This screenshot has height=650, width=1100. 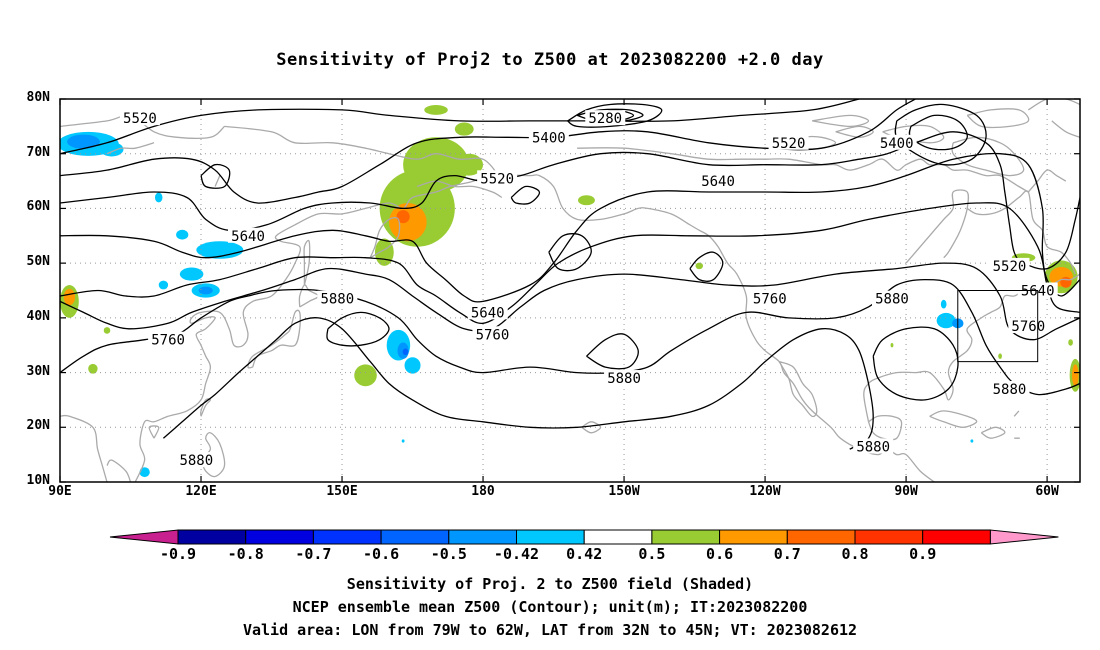 What do you see at coordinates (998, 326) in the screenshot?
I see `valid-area-box` at bounding box center [998, 326].